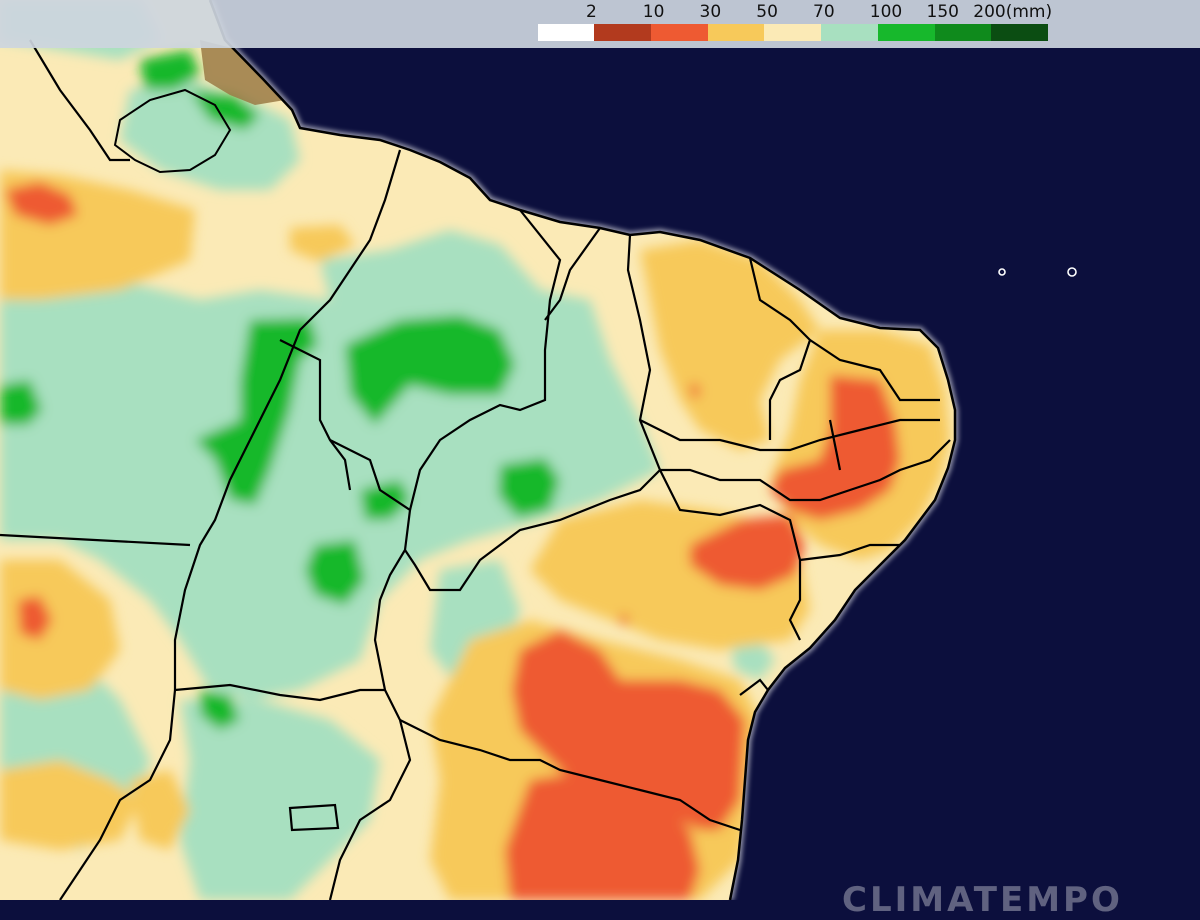 Image resolution: width=1200 pixels, height=920 pixels. Describe the element at coordinates (942, 12) in the screenshot. I see `legend-tick-label: 150` at that location.